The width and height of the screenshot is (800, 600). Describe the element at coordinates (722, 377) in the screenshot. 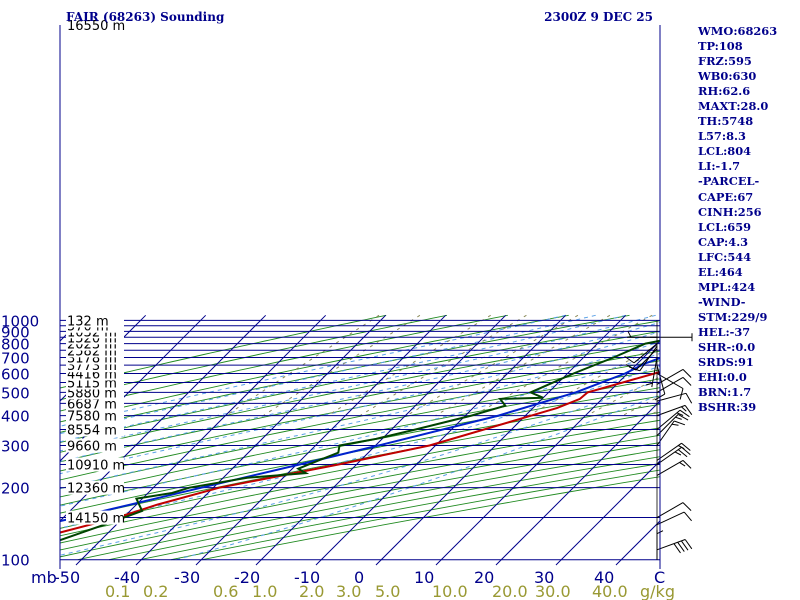

I see `sidebar-value: EHI:0.0` at that location.